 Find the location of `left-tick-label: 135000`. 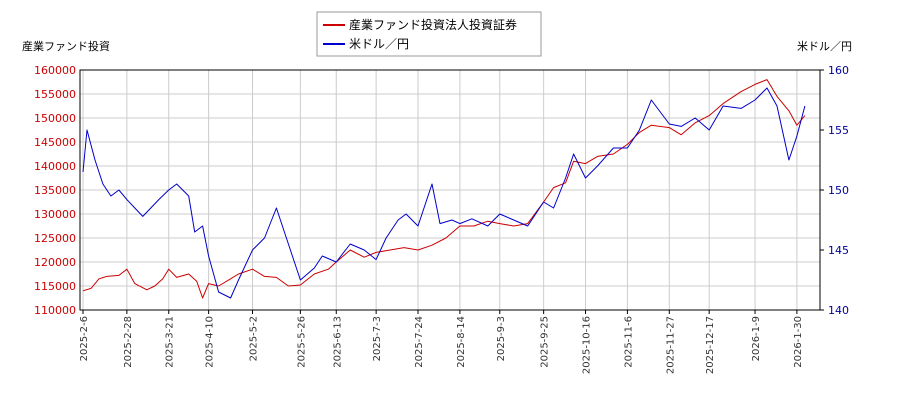

left-tick-label: 135000 is located at coordinates (55, 190).